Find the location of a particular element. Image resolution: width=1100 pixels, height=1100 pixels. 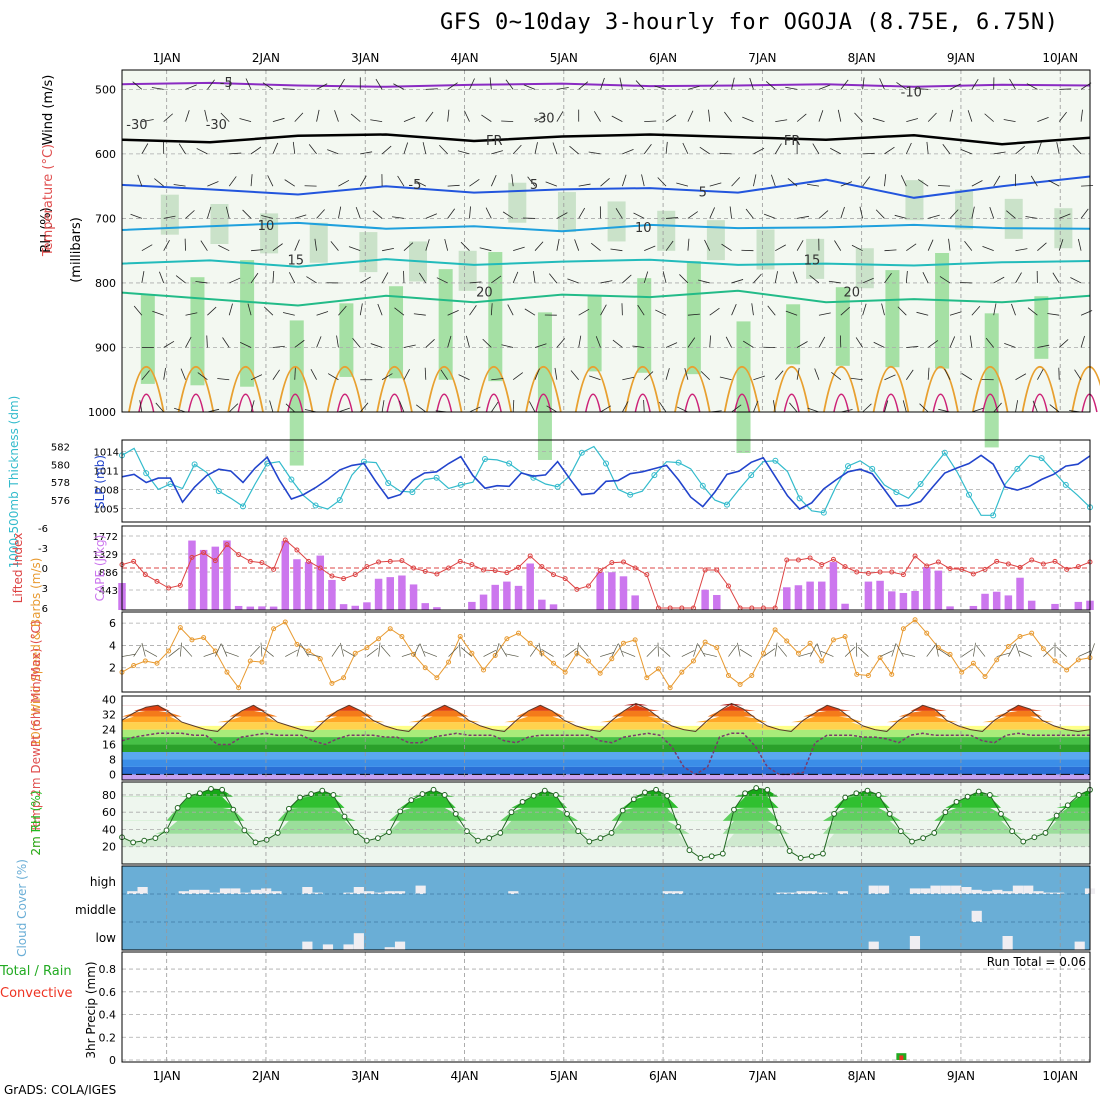

cape-tick-label: 443 is located at coordinates (108, 591).